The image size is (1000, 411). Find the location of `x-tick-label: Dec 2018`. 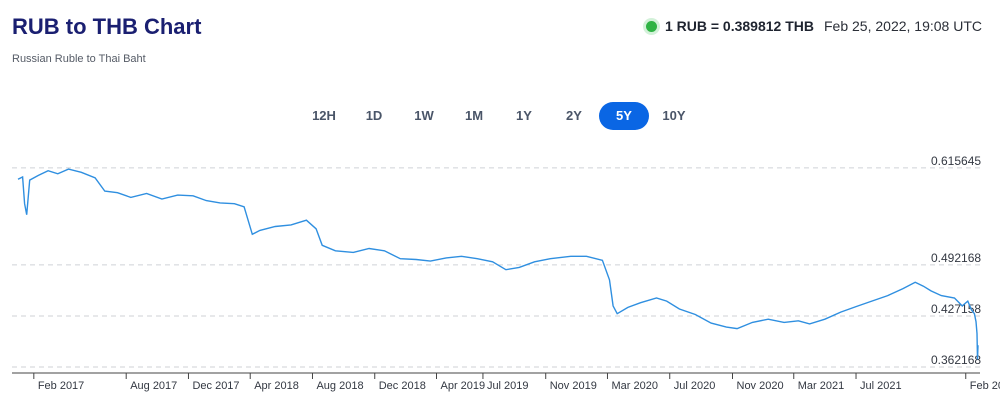

x-tick-label: Dec 2018 is located at coordinates (402, 386).